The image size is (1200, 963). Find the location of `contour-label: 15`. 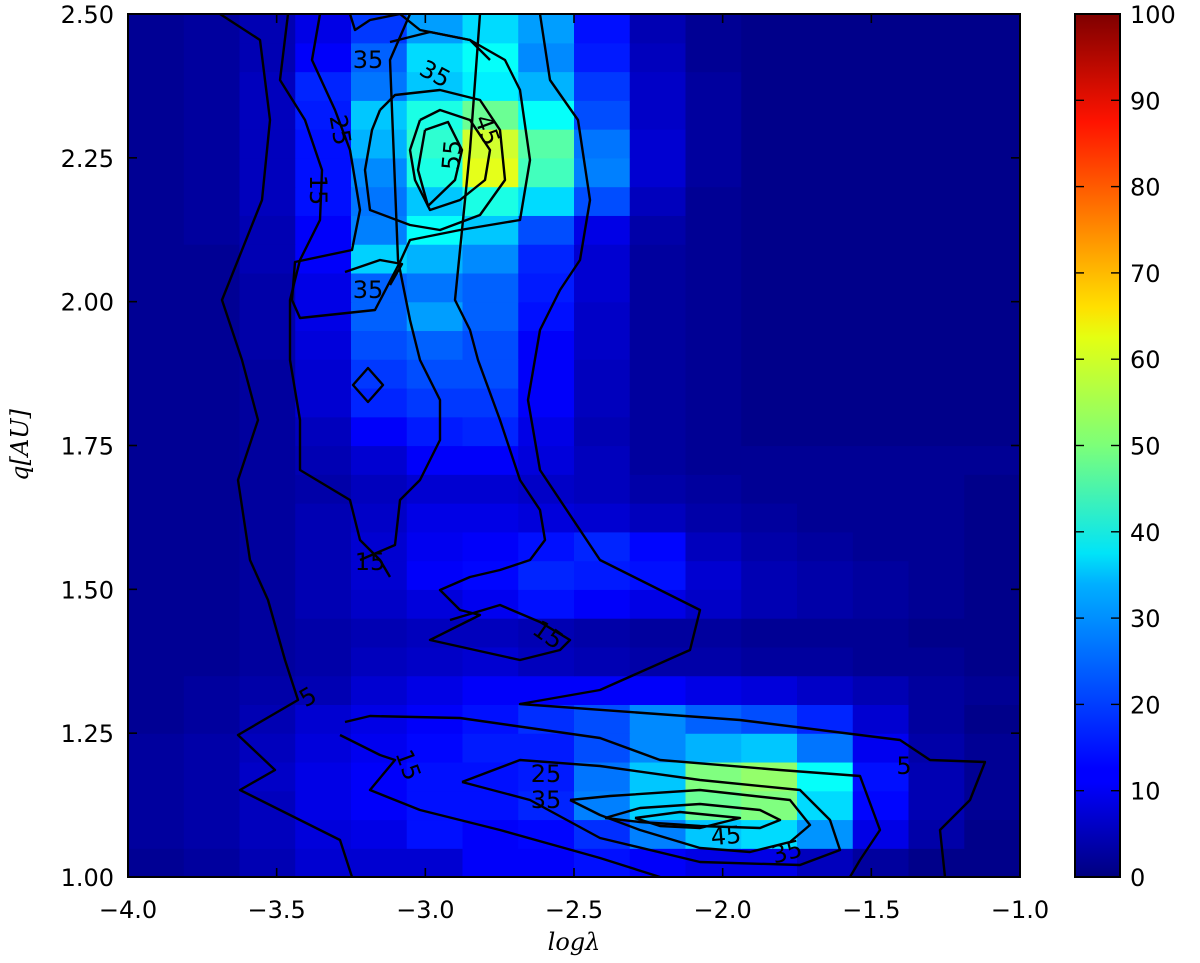

contour-label: 15 is located at coordinates (318, 190).